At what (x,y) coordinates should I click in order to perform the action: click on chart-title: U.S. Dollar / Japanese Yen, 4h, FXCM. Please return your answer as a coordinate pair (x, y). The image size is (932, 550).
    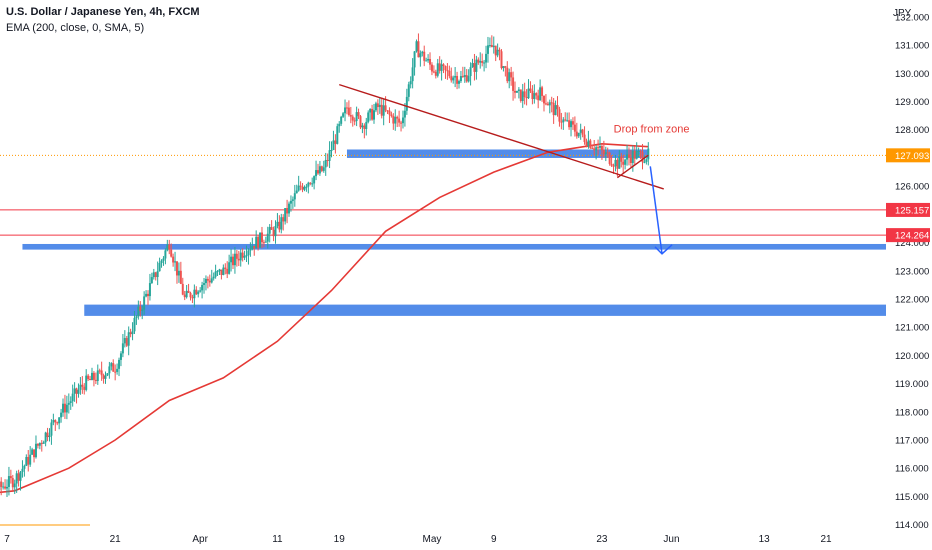
    Looking at the image, I should click on (103, 12).